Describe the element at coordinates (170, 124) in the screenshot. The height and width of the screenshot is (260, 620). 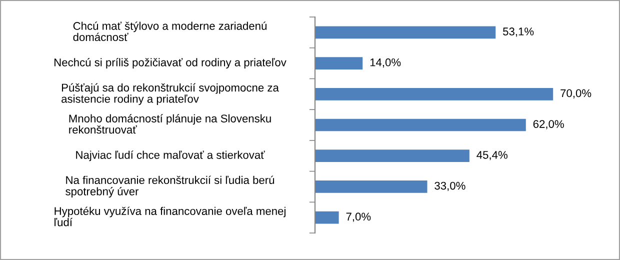
I see `y-tick-label: Mnoho domácností plánuje na Slovensku rekonštruovať` at that location.